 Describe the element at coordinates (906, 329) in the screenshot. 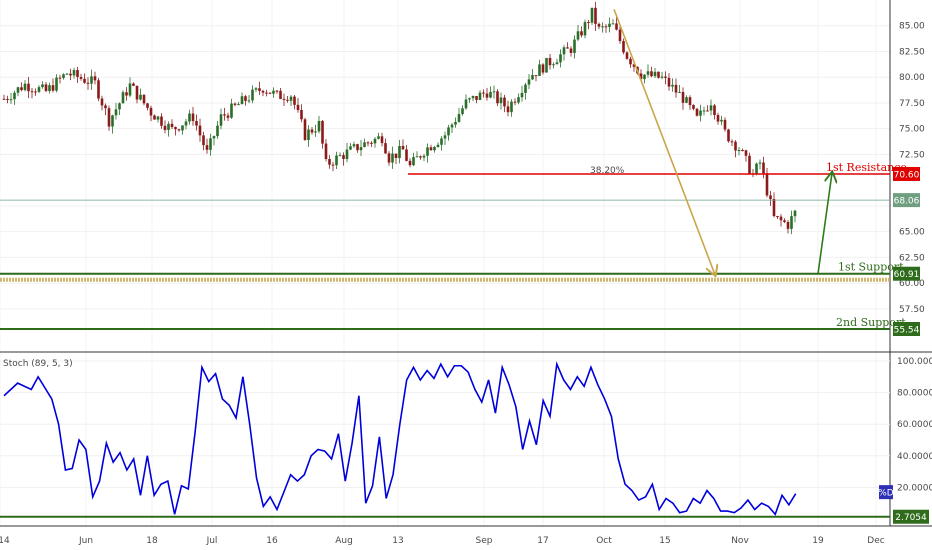

I see `support-2-badge-bg` at that location.